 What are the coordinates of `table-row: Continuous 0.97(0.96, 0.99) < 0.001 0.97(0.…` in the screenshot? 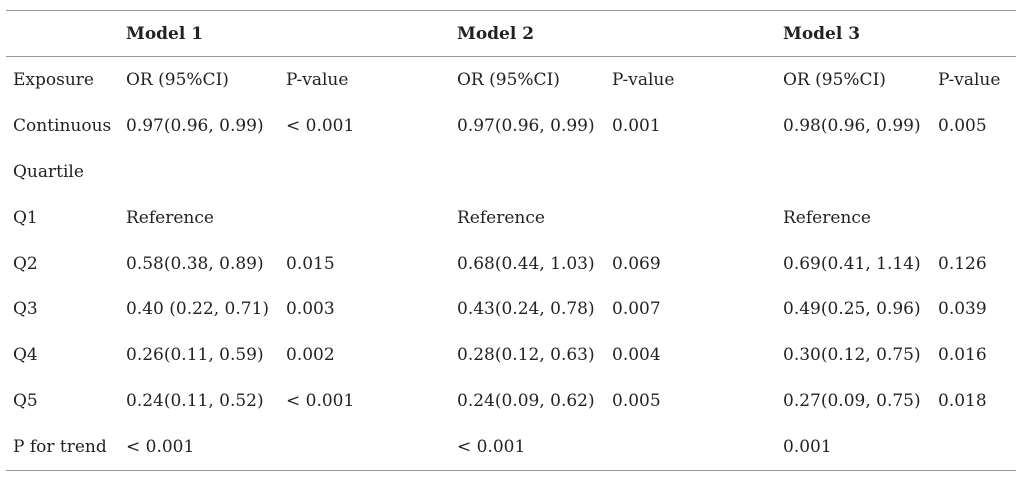 It's located at (511, 126).